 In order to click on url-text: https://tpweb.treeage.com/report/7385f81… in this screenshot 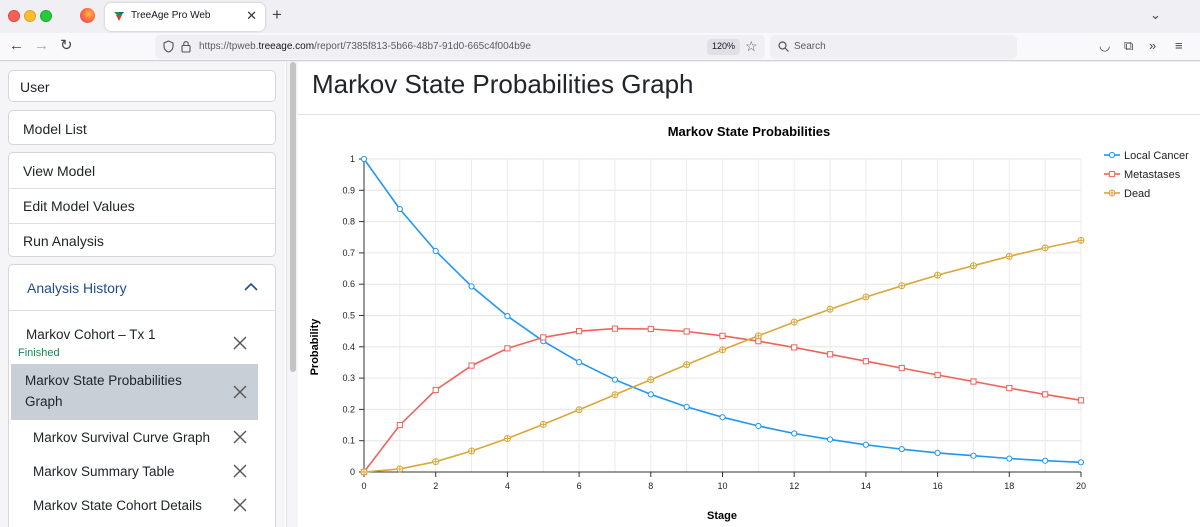, I will do `click(365, 46)`.